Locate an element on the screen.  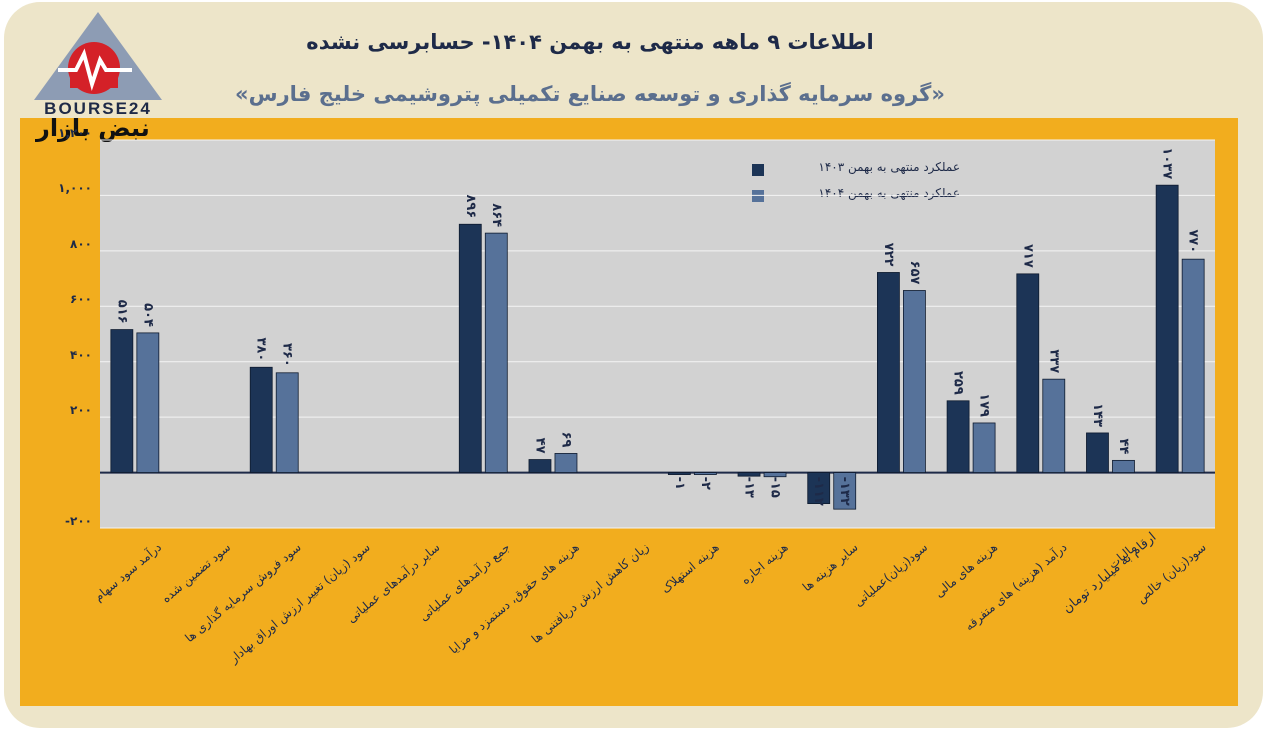
data-label: ۵۱۶ is located at coordinates (121, 312).